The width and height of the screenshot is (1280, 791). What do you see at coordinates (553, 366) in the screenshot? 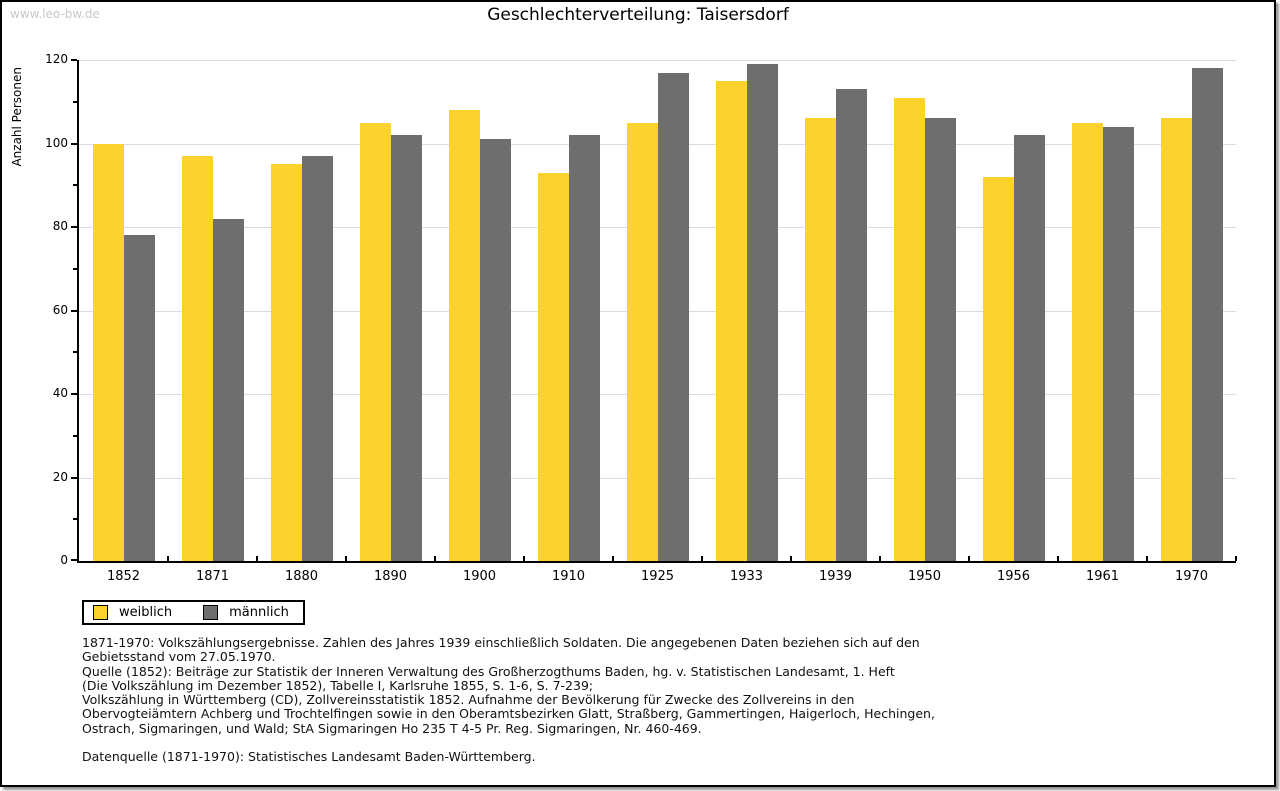
I see `bar-weiblich-1910` at bounding box center [553, 366].